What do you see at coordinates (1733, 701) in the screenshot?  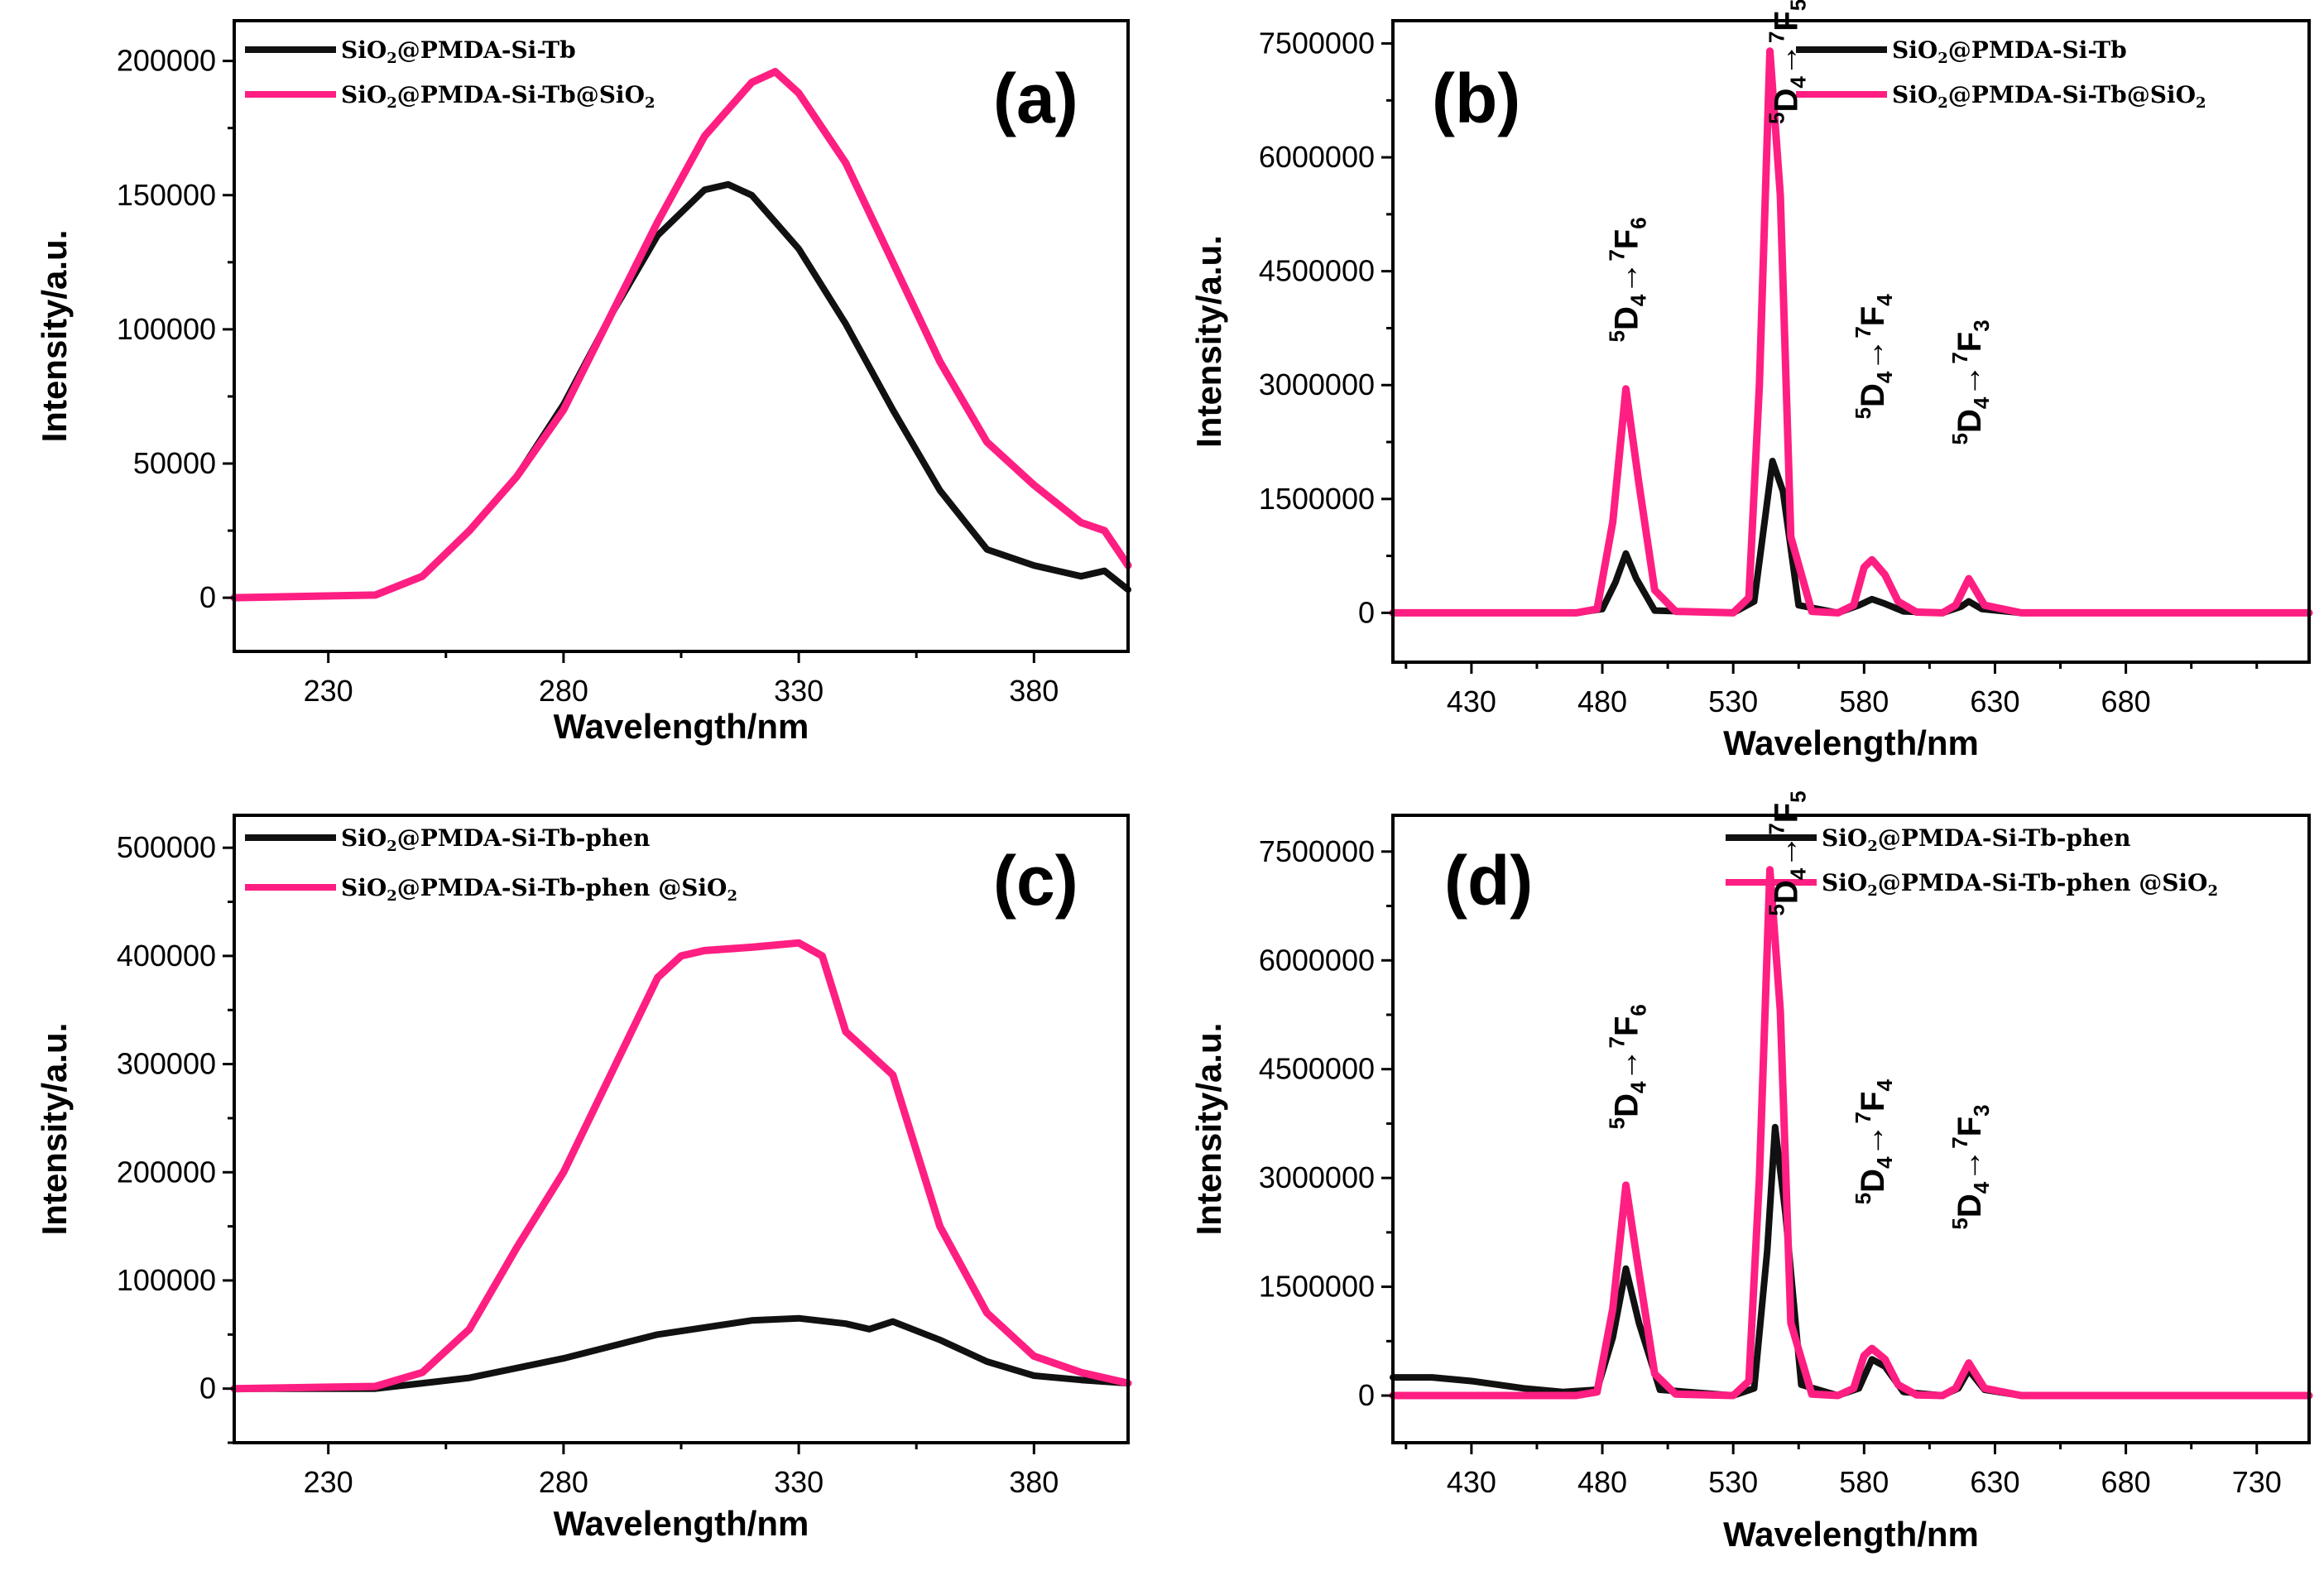 I see `x-tick-label: 530` at bounding box center [1733, 701].